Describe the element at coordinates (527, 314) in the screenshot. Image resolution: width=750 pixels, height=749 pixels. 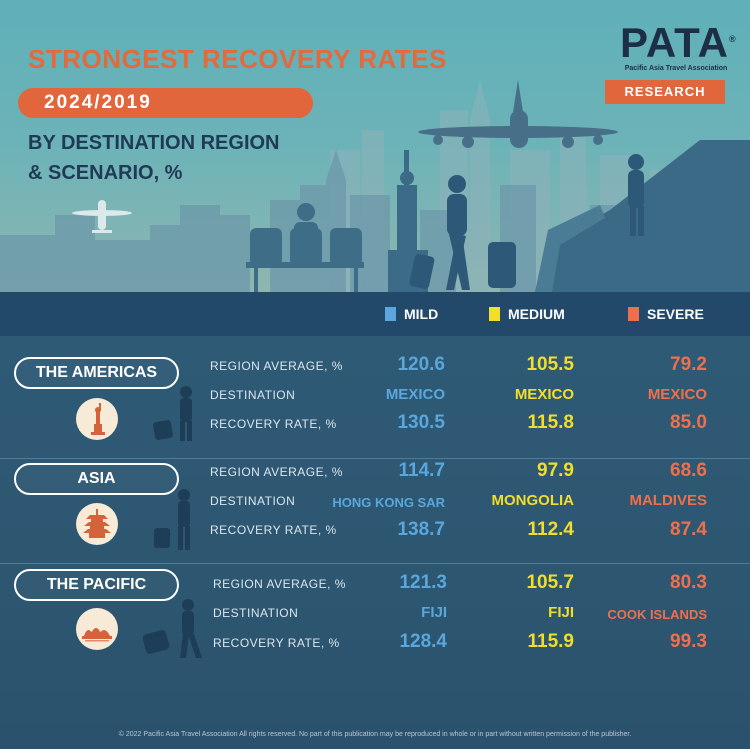
I see `legend-medium: MEDIUM` at that location.